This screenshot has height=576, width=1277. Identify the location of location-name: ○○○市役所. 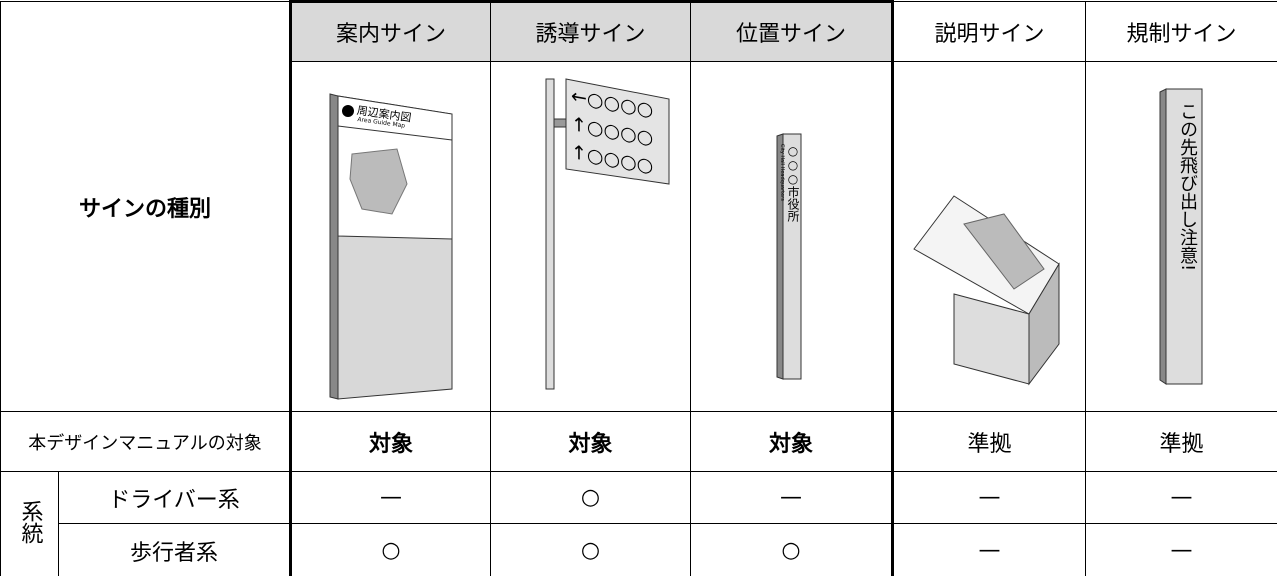
(793, 182).